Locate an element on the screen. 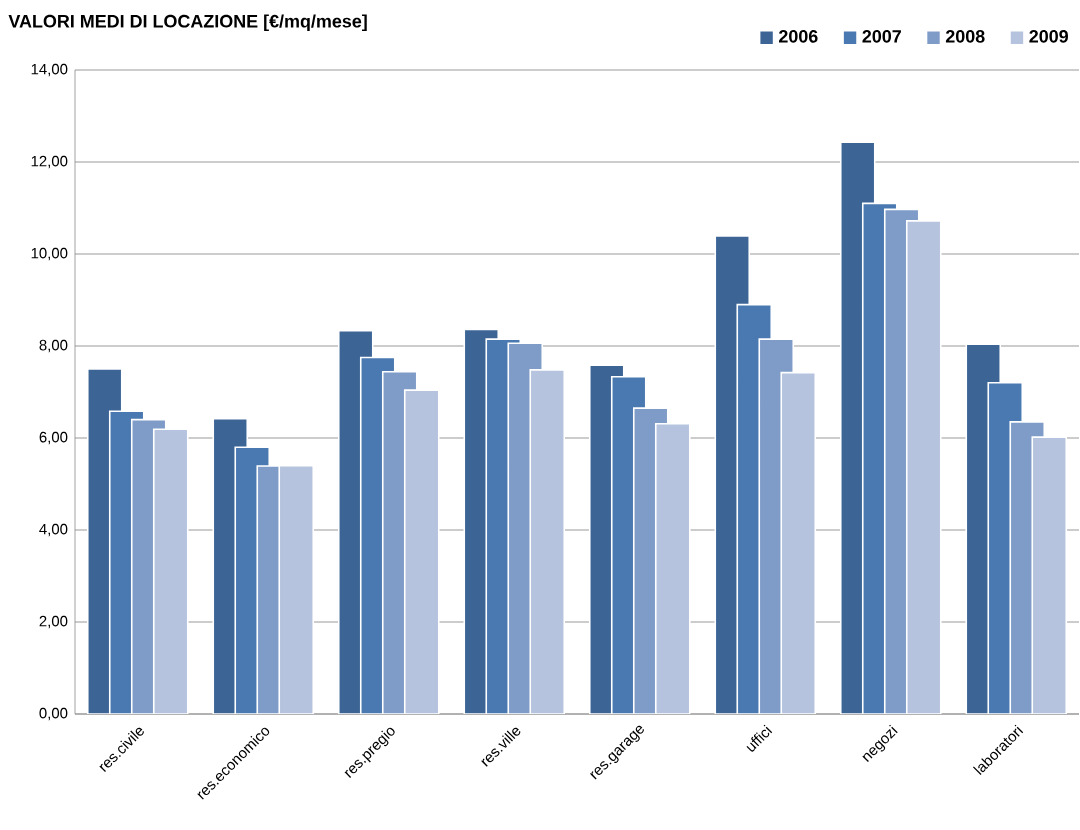 This screenshot has width=1080, height=830. y-tick-label: 6,00 is located at coordinates (53, 438).